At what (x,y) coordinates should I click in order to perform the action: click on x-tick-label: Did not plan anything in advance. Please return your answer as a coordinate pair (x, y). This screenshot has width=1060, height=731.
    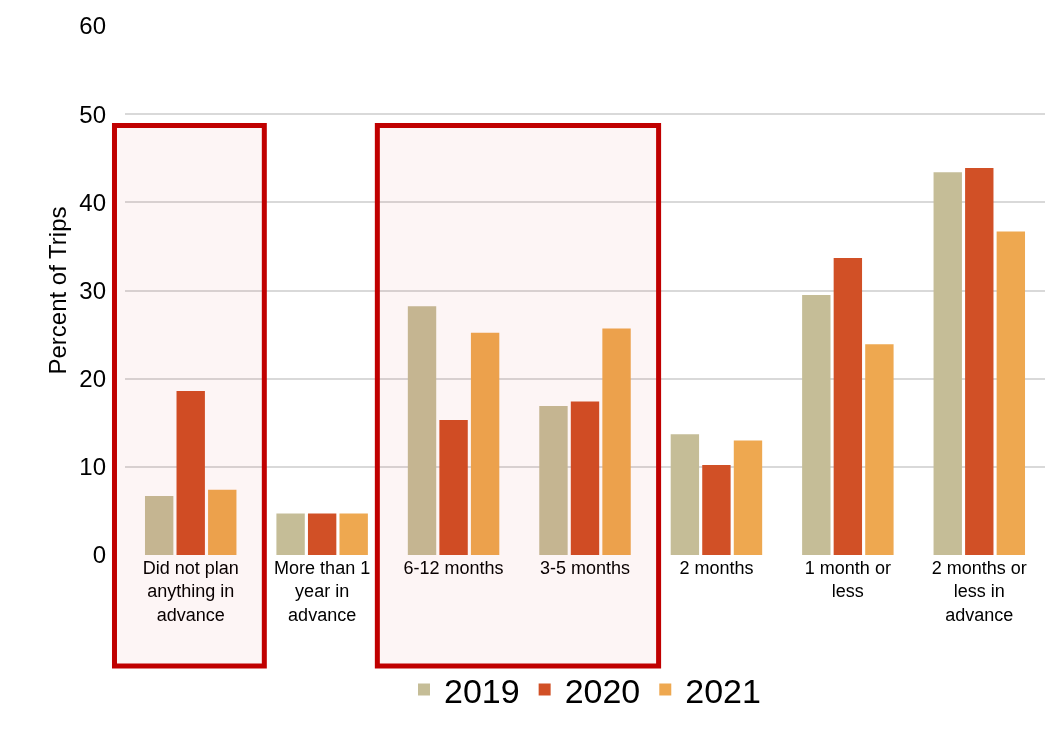
    Looking at the image, I should click on (190, 591).